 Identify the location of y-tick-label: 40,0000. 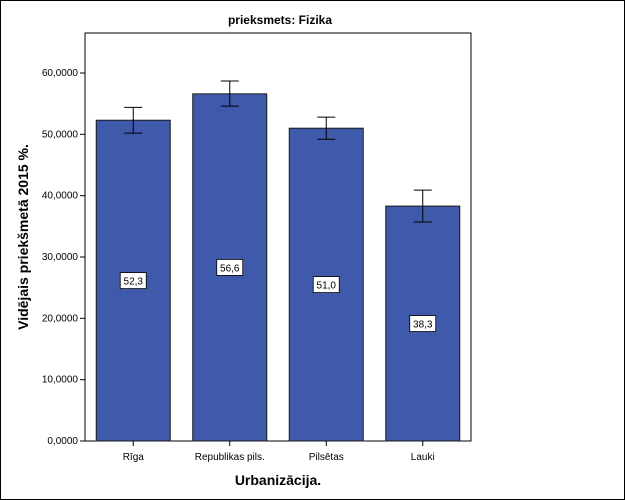
(60, 196).